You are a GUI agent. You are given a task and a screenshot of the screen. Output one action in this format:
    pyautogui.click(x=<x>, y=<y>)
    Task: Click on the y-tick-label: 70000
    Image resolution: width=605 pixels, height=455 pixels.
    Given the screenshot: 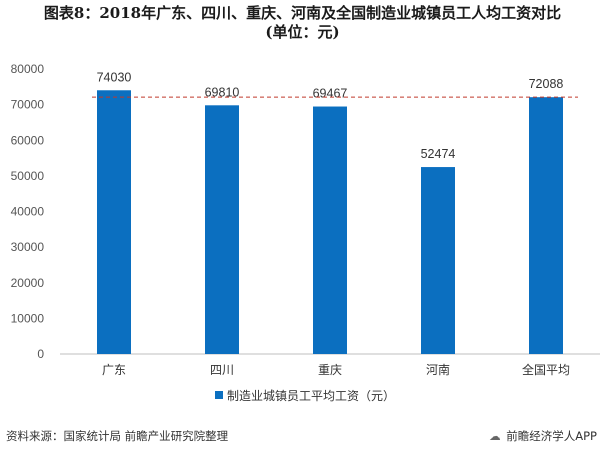 What is the action you would take?
    pyautogui.click(x=28, y=105)
    